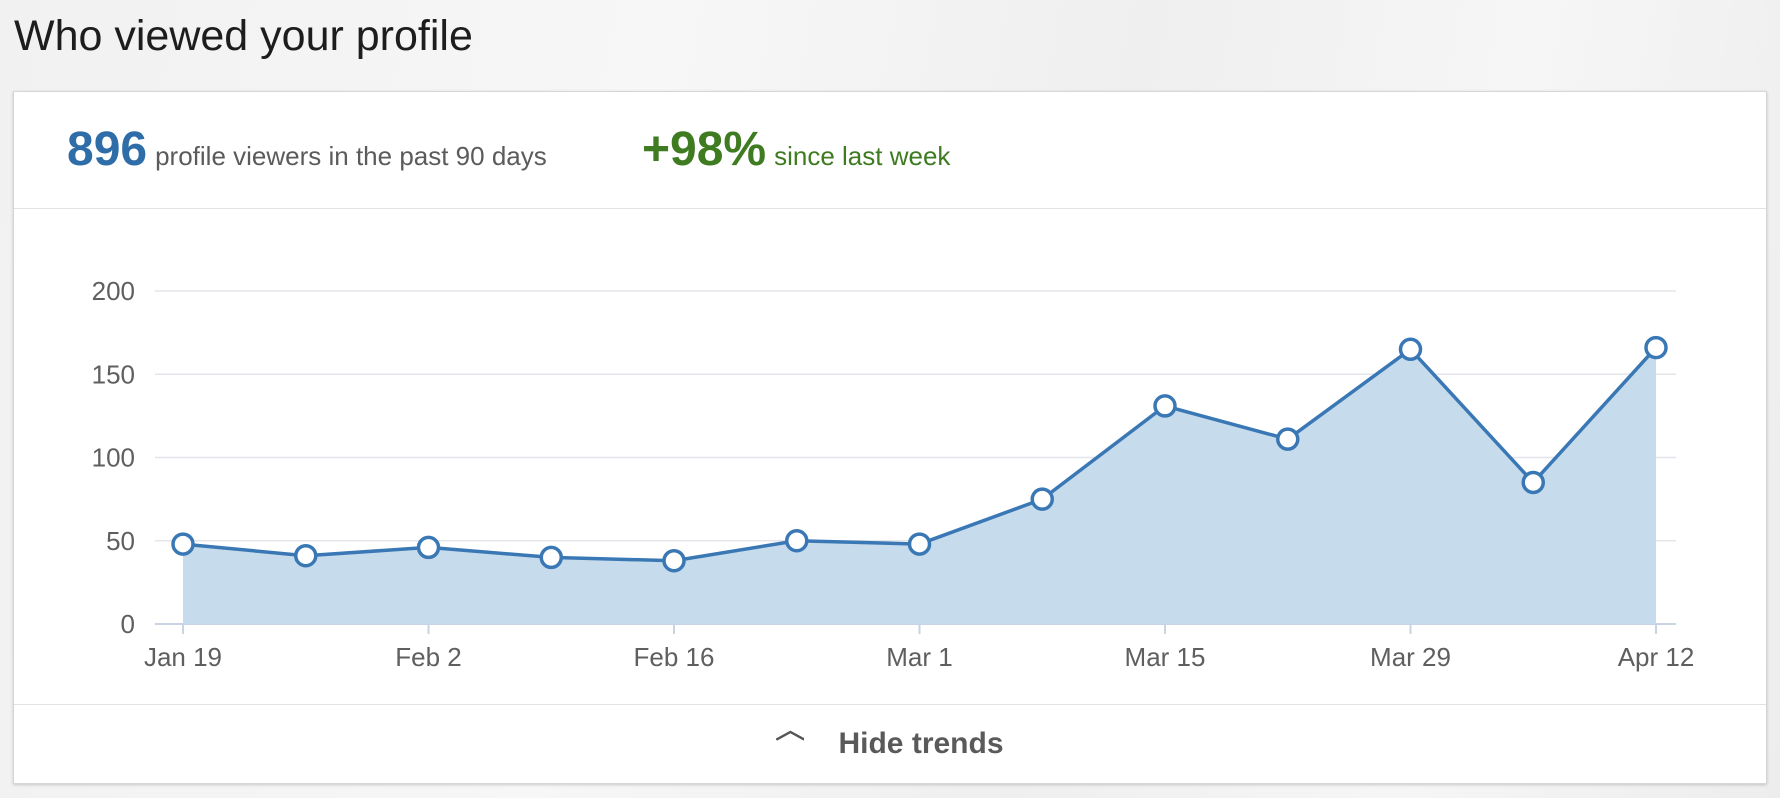 The height and width of the screenshot is (798, 1780). Describe the element at coordinates (107, 149) in the screenshot. I see `viewers-count: 896` at that location.